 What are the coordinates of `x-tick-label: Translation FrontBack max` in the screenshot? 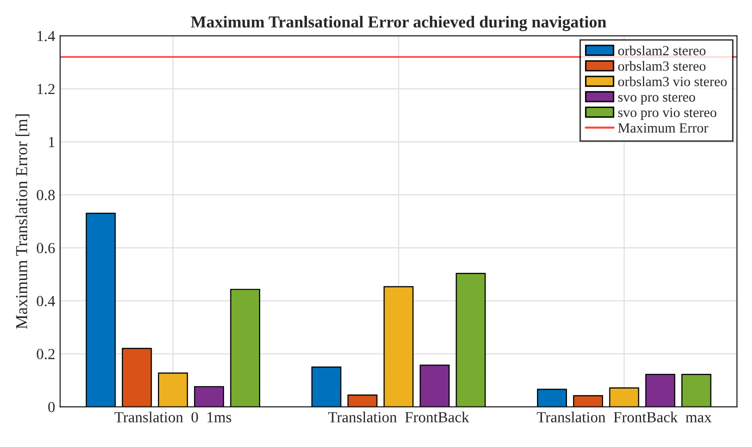 It's located at (624, 417).